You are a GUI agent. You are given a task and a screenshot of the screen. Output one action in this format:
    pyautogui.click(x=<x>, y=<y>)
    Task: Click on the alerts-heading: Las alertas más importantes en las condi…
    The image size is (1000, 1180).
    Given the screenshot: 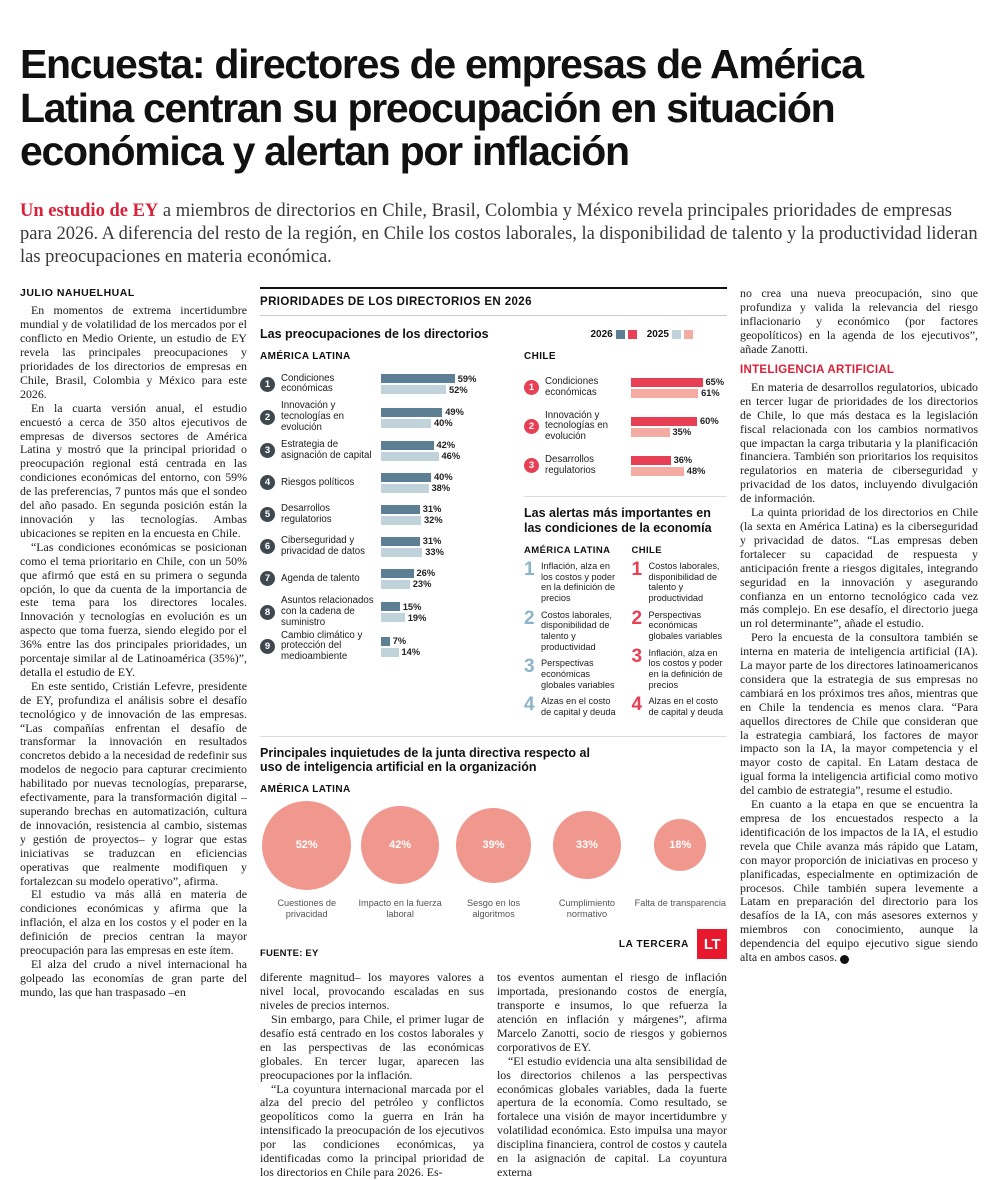 What is the action you would take?
    pyautogui.click(x=618, y=521)
    